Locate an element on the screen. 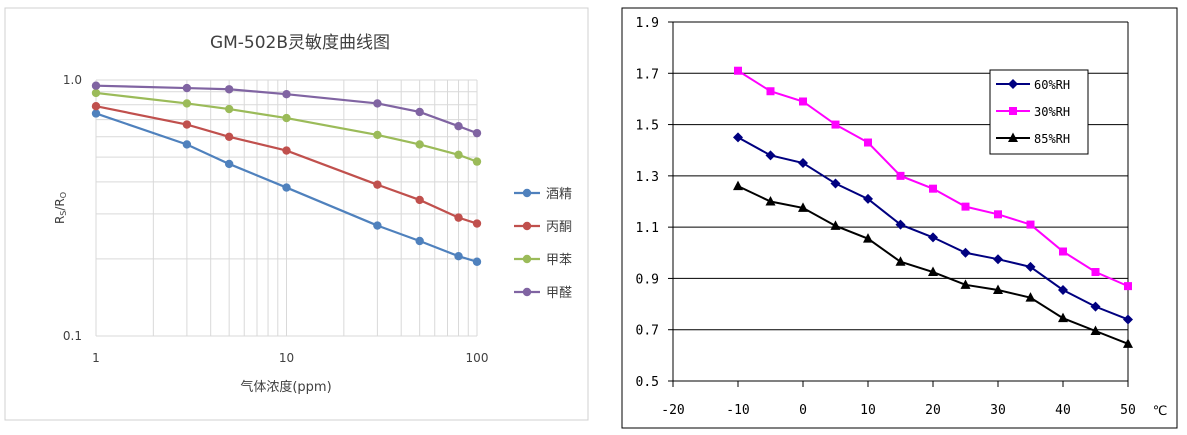 The image size is (1187, 435). left-legend-label: 酒精 is located at coordinates (559, 194).